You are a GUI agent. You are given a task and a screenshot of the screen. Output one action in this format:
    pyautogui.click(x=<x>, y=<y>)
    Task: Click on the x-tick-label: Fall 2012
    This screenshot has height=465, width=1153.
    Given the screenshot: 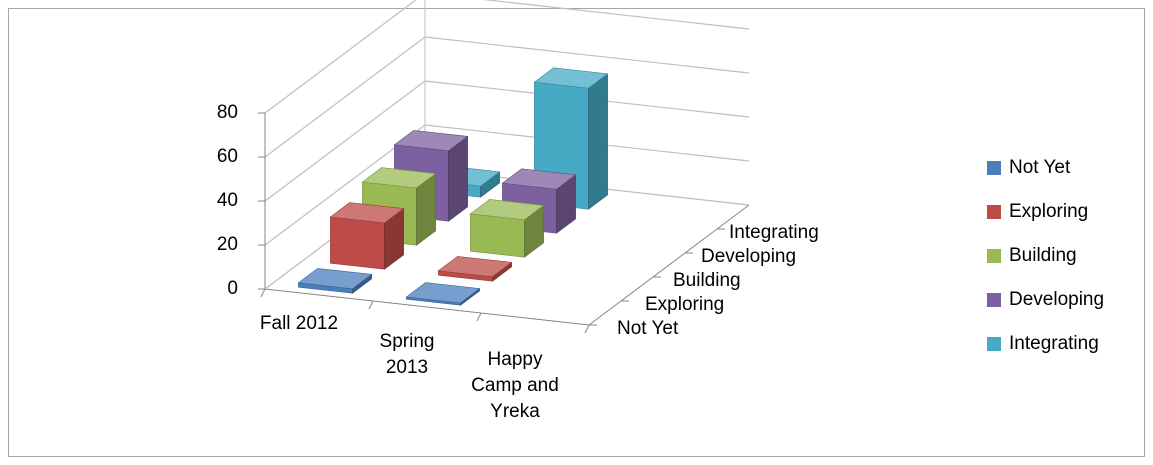 What is the action you would take?
    pyautogui.click(x=299, y=323)
    